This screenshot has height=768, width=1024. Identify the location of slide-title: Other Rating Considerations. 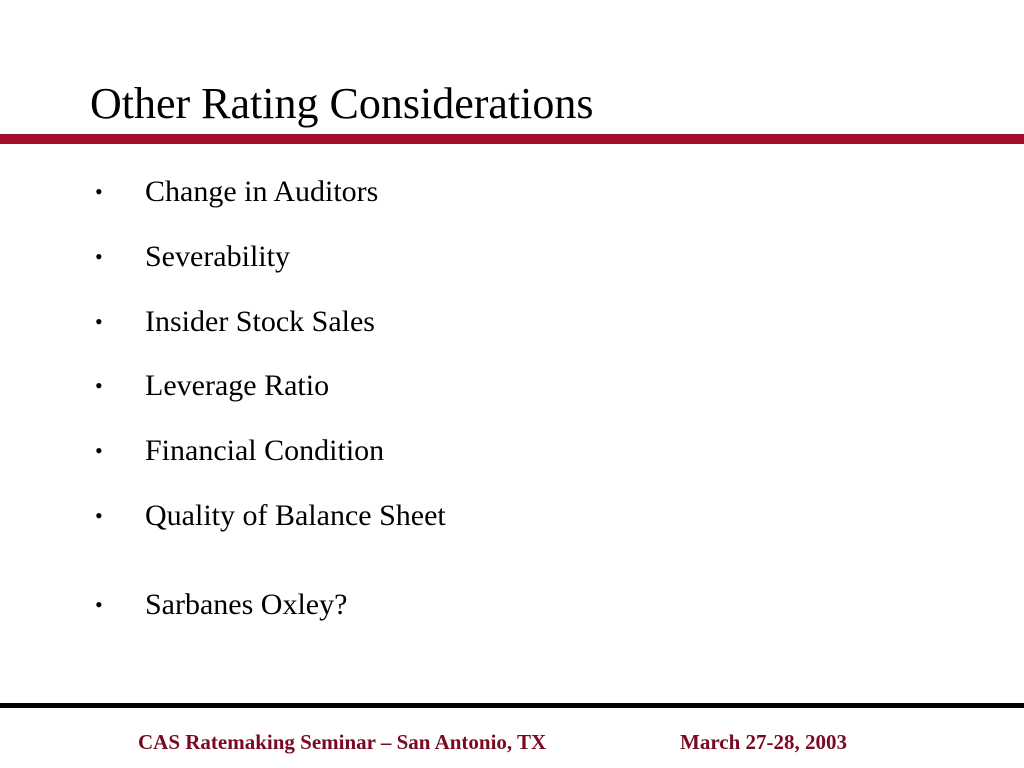
(342, 103).